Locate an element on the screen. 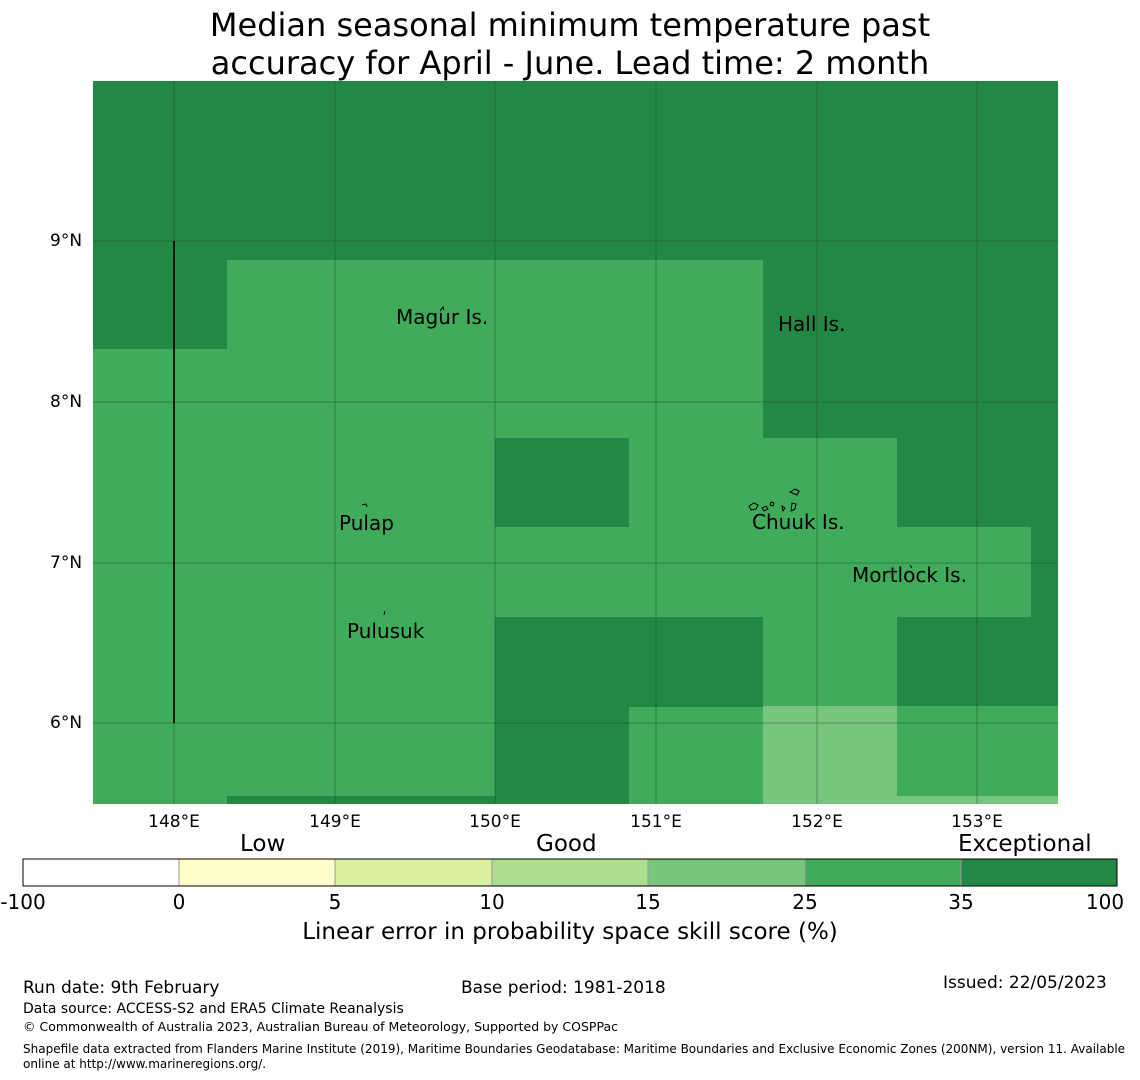  lat-tick-label: 6°N is located at coordinates (66, 723).